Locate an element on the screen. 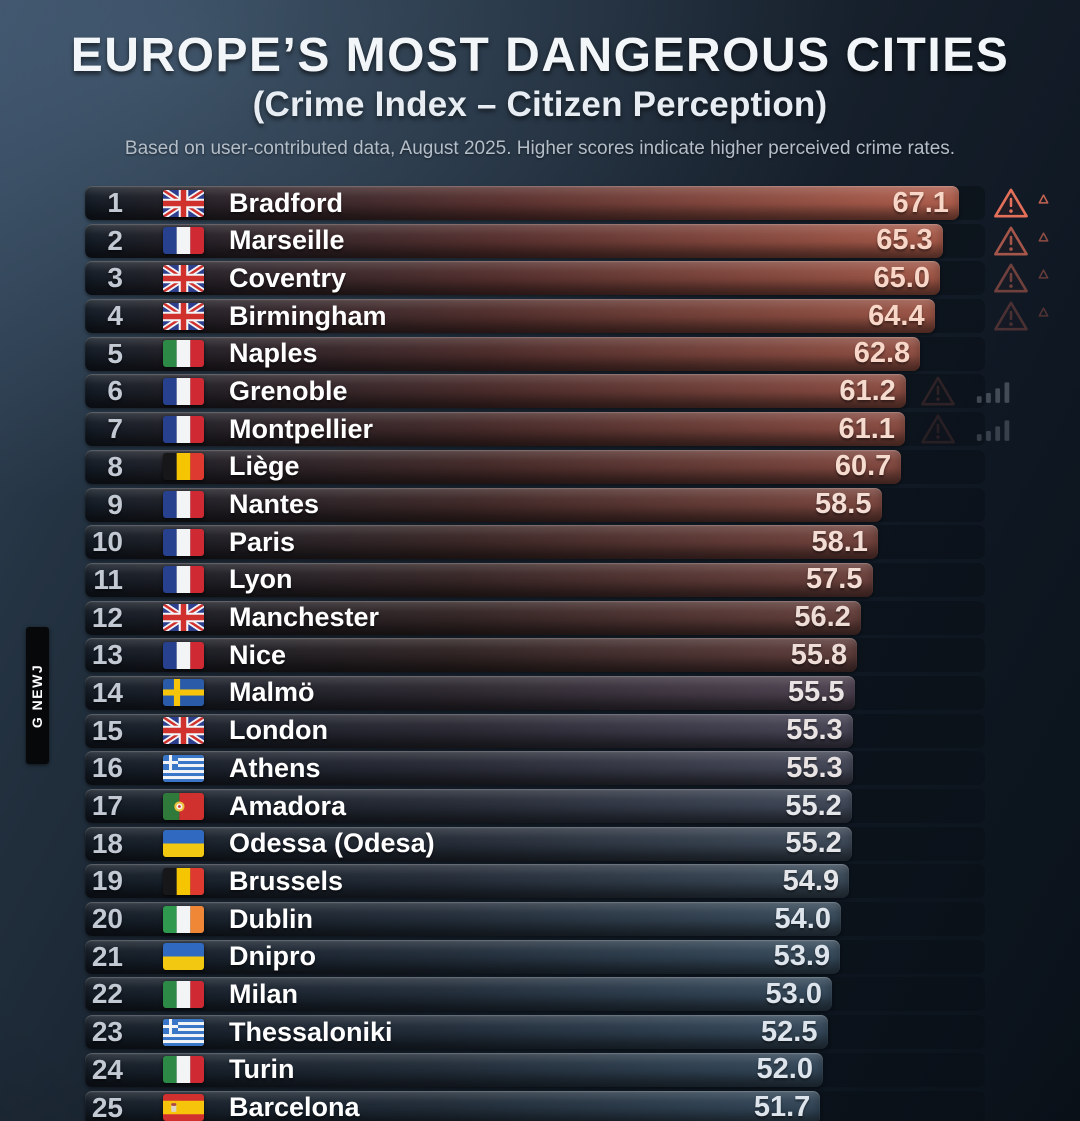  score-value: 67.1 is located at coordinates (920, 202).